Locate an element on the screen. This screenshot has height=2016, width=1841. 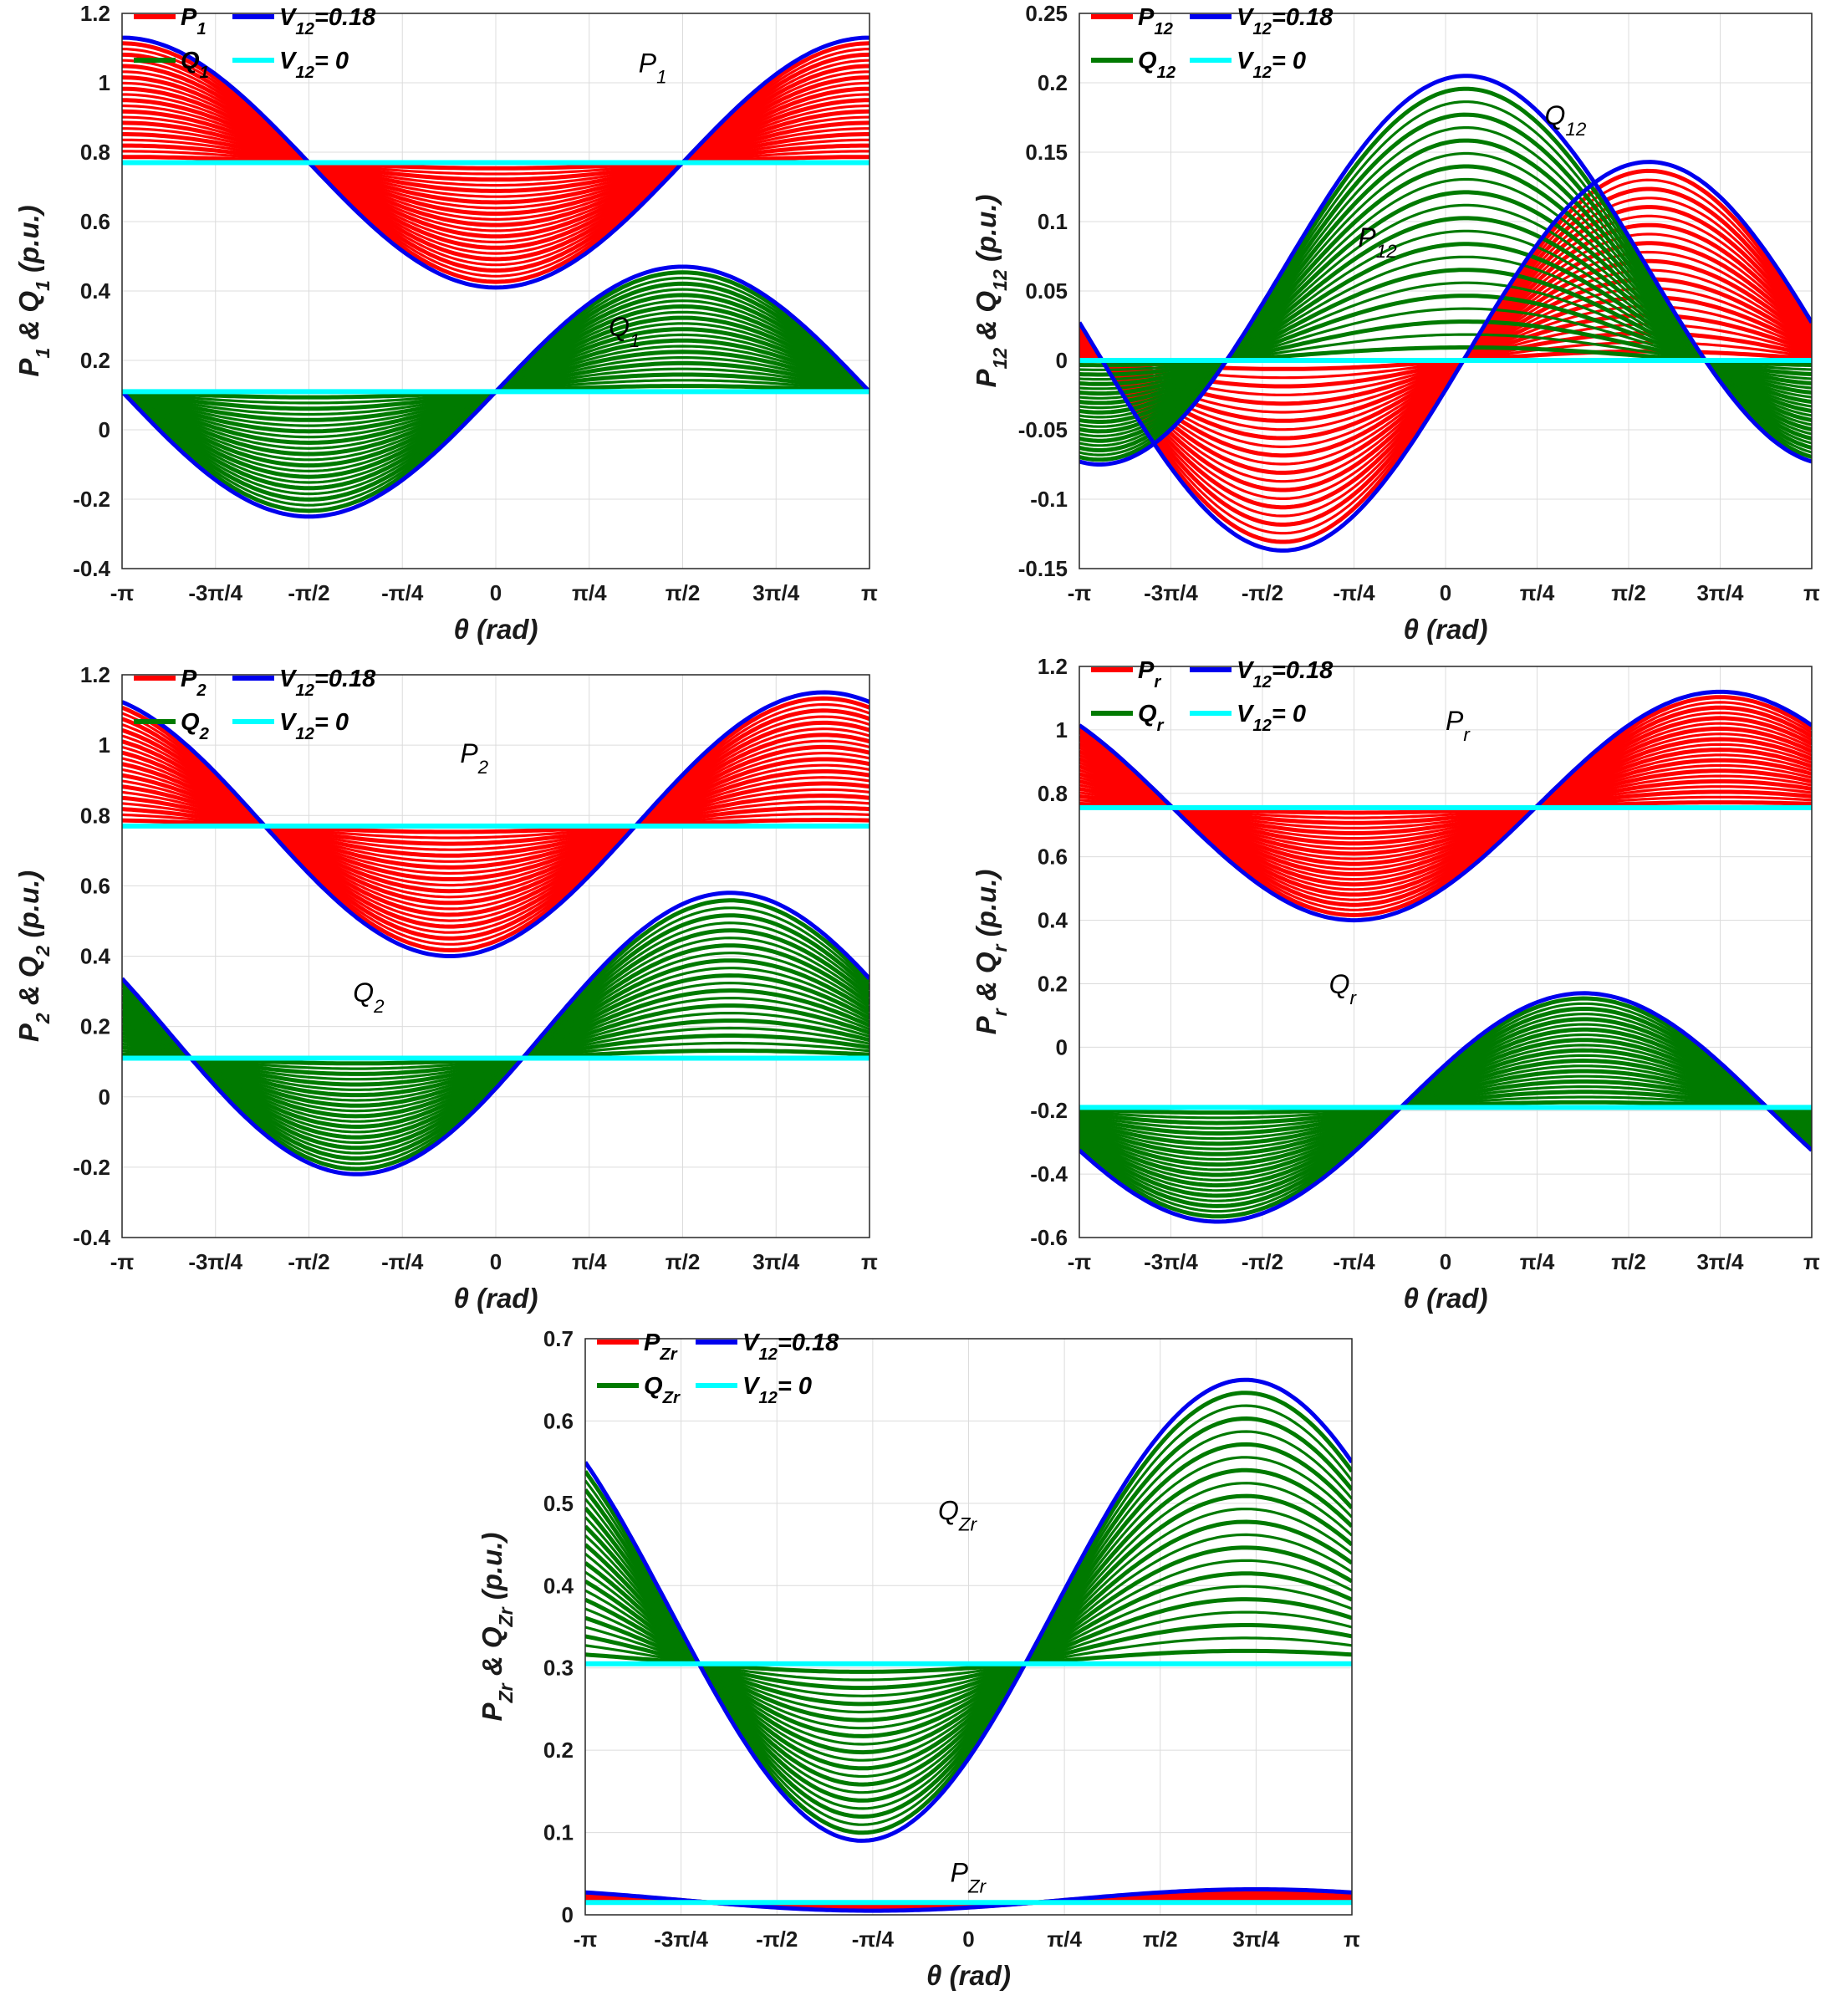
y-tick-label: 0.1 is located at coordinates (1053, 221).